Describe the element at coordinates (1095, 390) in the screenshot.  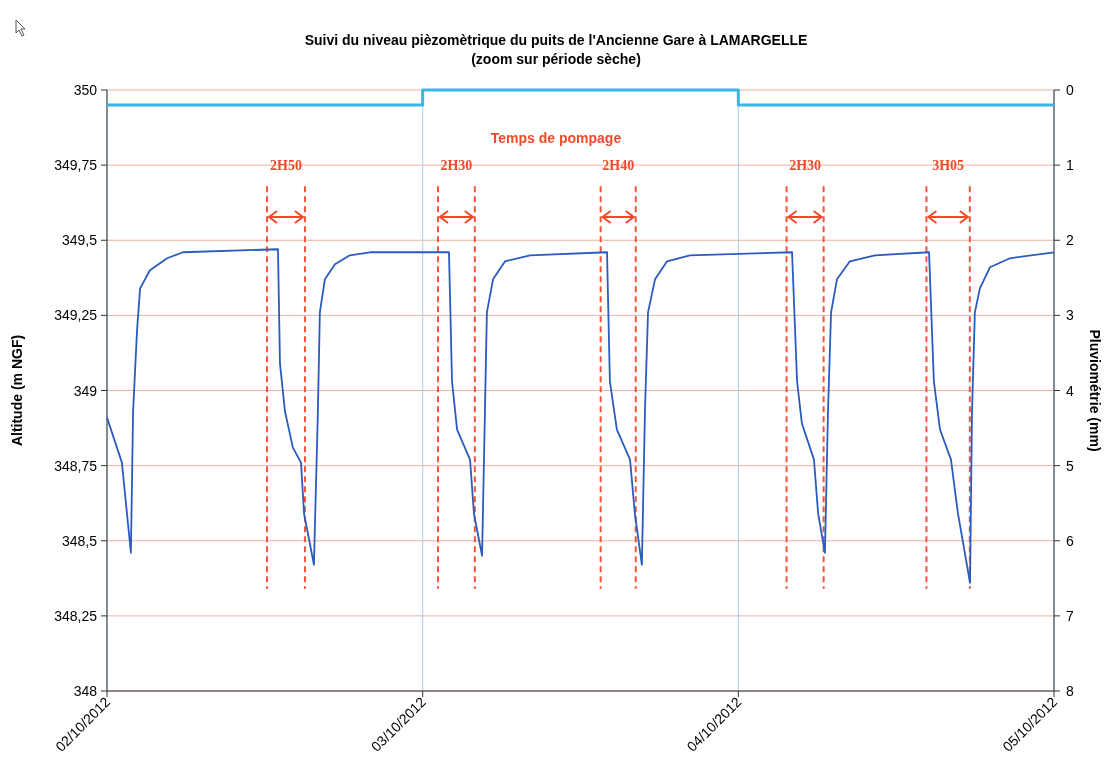
I see `y2-axis-title: Pluviométrie (mm)` at that location.